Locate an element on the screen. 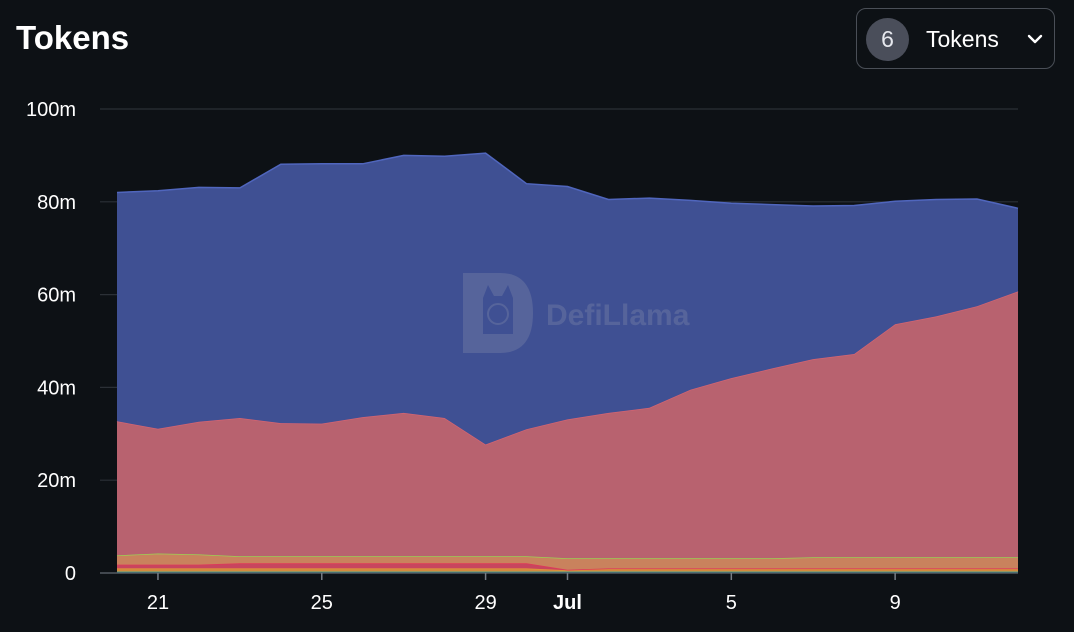 The image size is (1074, 632). token-selector-dropdown: 6 Tokens is located at coordinates (955, 38).